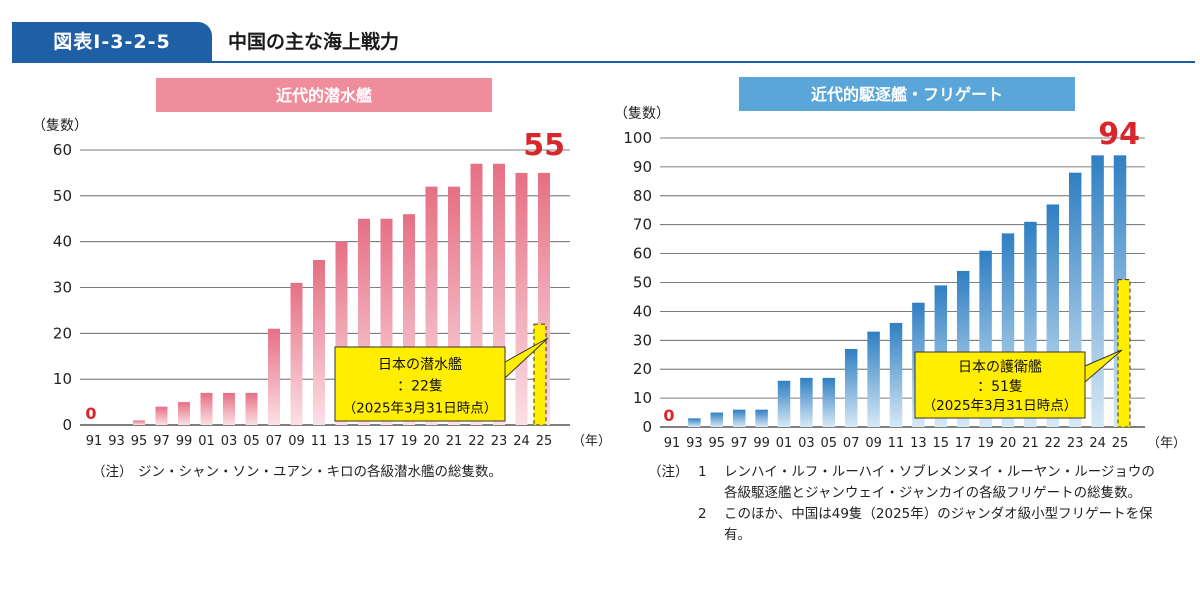 The image size is (1200, 592). I want to click on japan-callout-line2: ：51隻, so click(1000, 387).